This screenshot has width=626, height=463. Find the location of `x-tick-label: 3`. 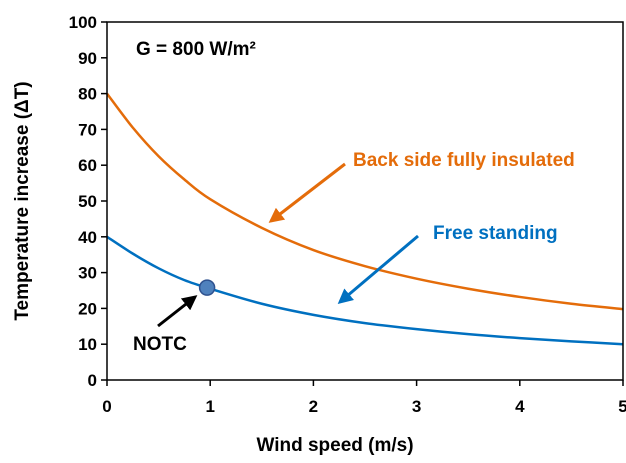

x-tick-label: 3 is located at coordinates (416, 406).